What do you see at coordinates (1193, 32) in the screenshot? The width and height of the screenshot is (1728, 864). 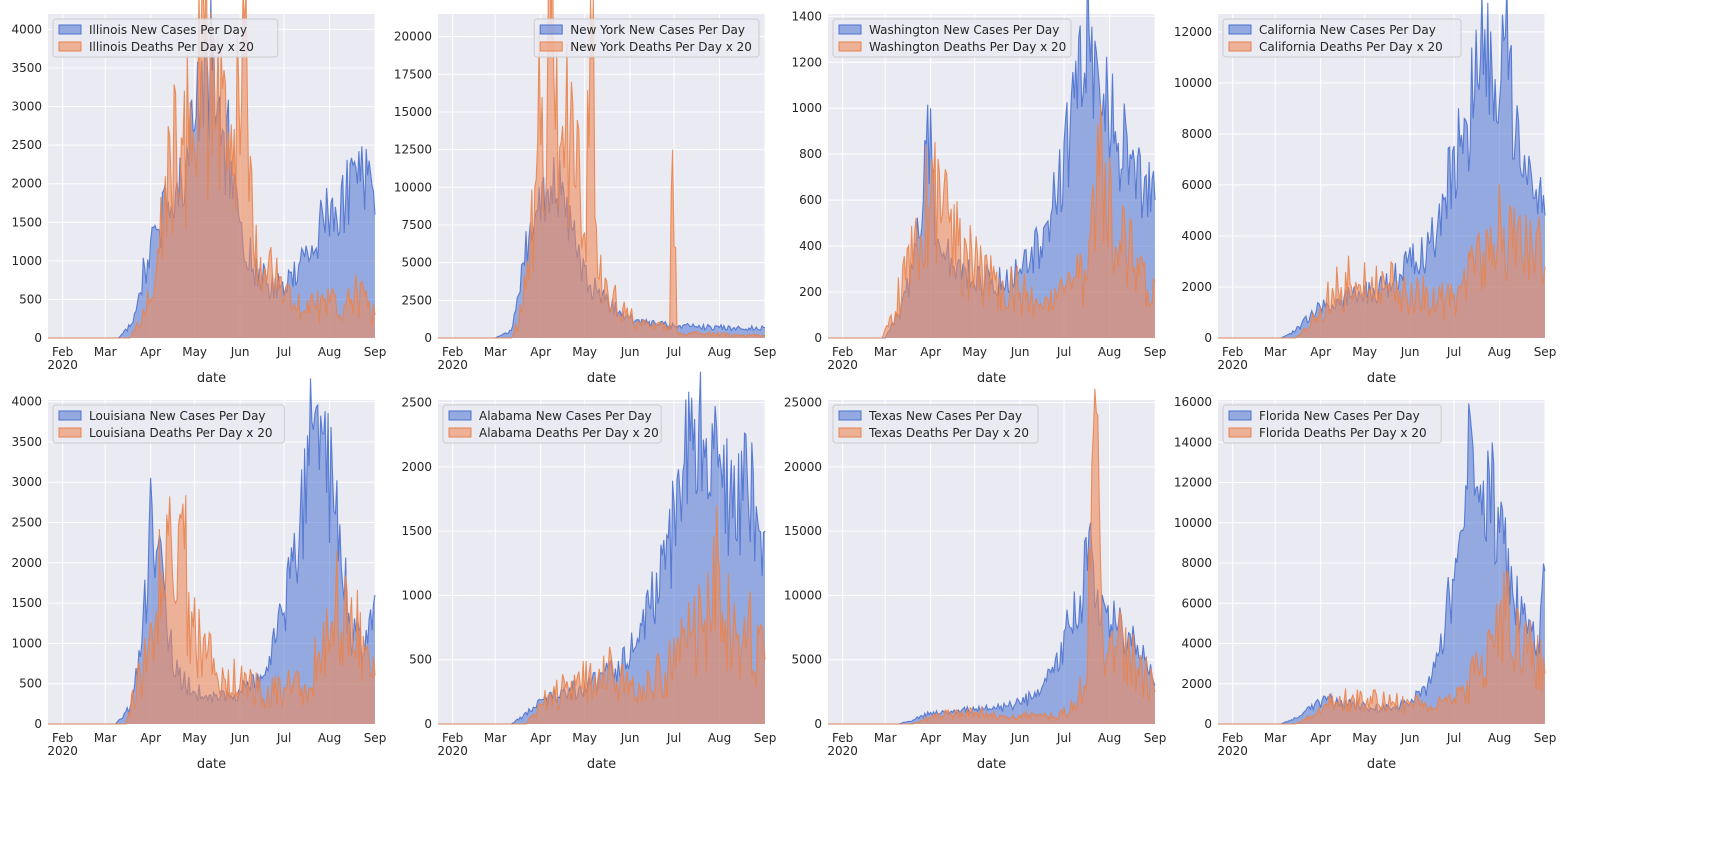 I see `y-tick-label: 12000` at bounding box center [1193, 32].